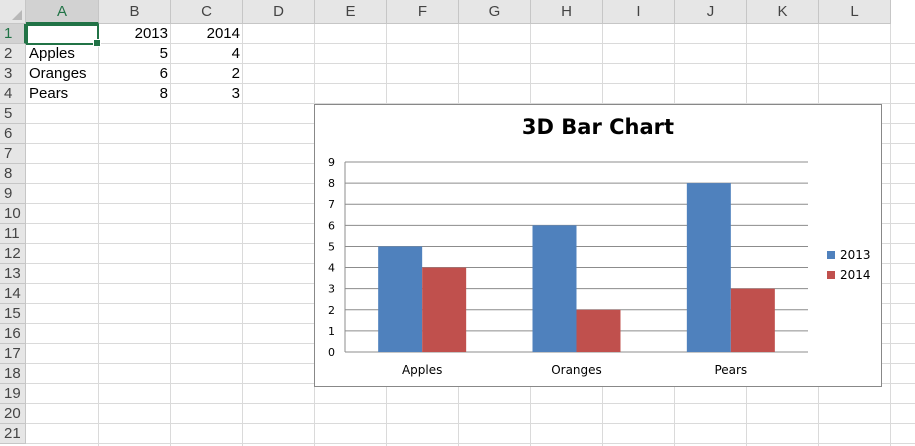 This screenshot has width=915, height=446. I want to click on row-header-1: 1, so click(13, 34).